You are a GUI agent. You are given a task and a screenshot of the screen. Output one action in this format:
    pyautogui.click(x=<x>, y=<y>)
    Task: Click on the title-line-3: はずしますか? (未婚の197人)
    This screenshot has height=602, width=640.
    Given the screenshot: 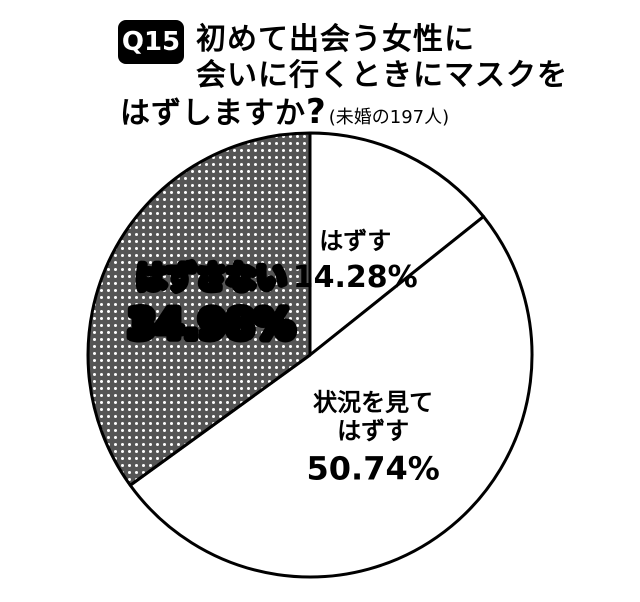 What is the action you would take?
    pyautogui.click(x=284, y=115)
    